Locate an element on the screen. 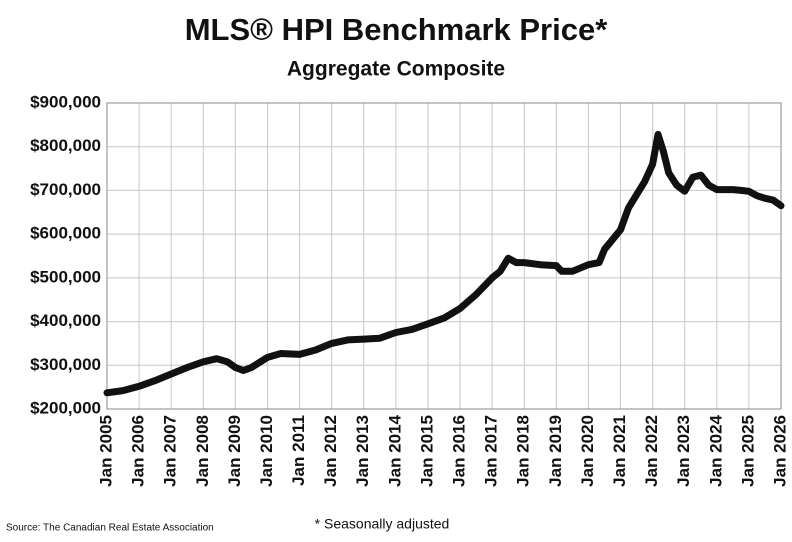 This screenshot has height=542, width=792. x-tick-label: Jan 2013 is located at coordinates (362, 451).